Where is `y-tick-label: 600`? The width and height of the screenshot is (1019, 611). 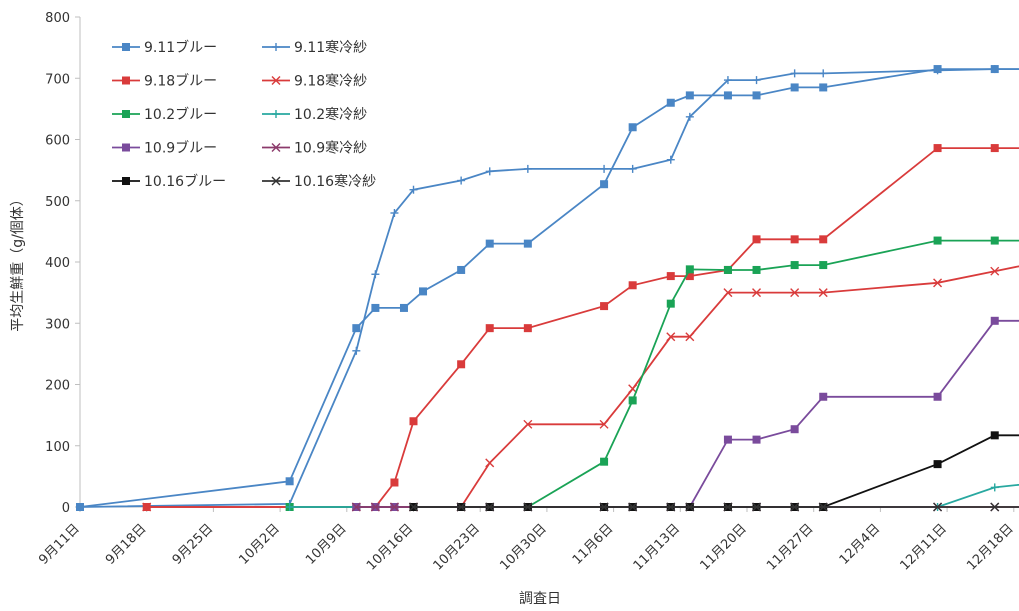
y-tick-label: 600 is located at coordinates (57, 141).